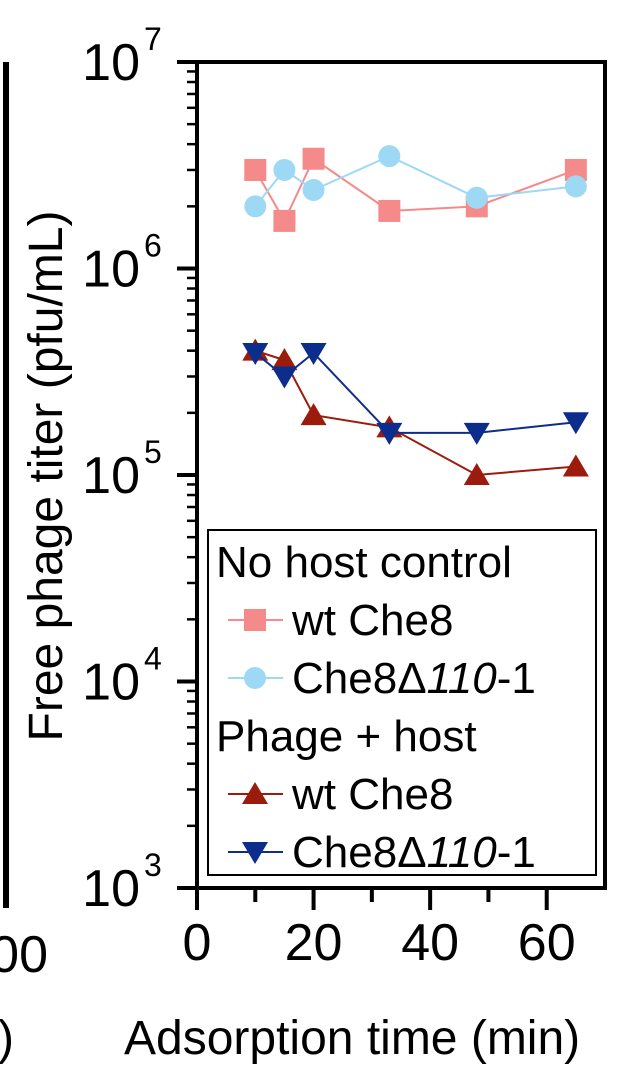  Describe the element at coordinates (197, 943) in the screenshot. I see `x-tick-label: 0` at that location.